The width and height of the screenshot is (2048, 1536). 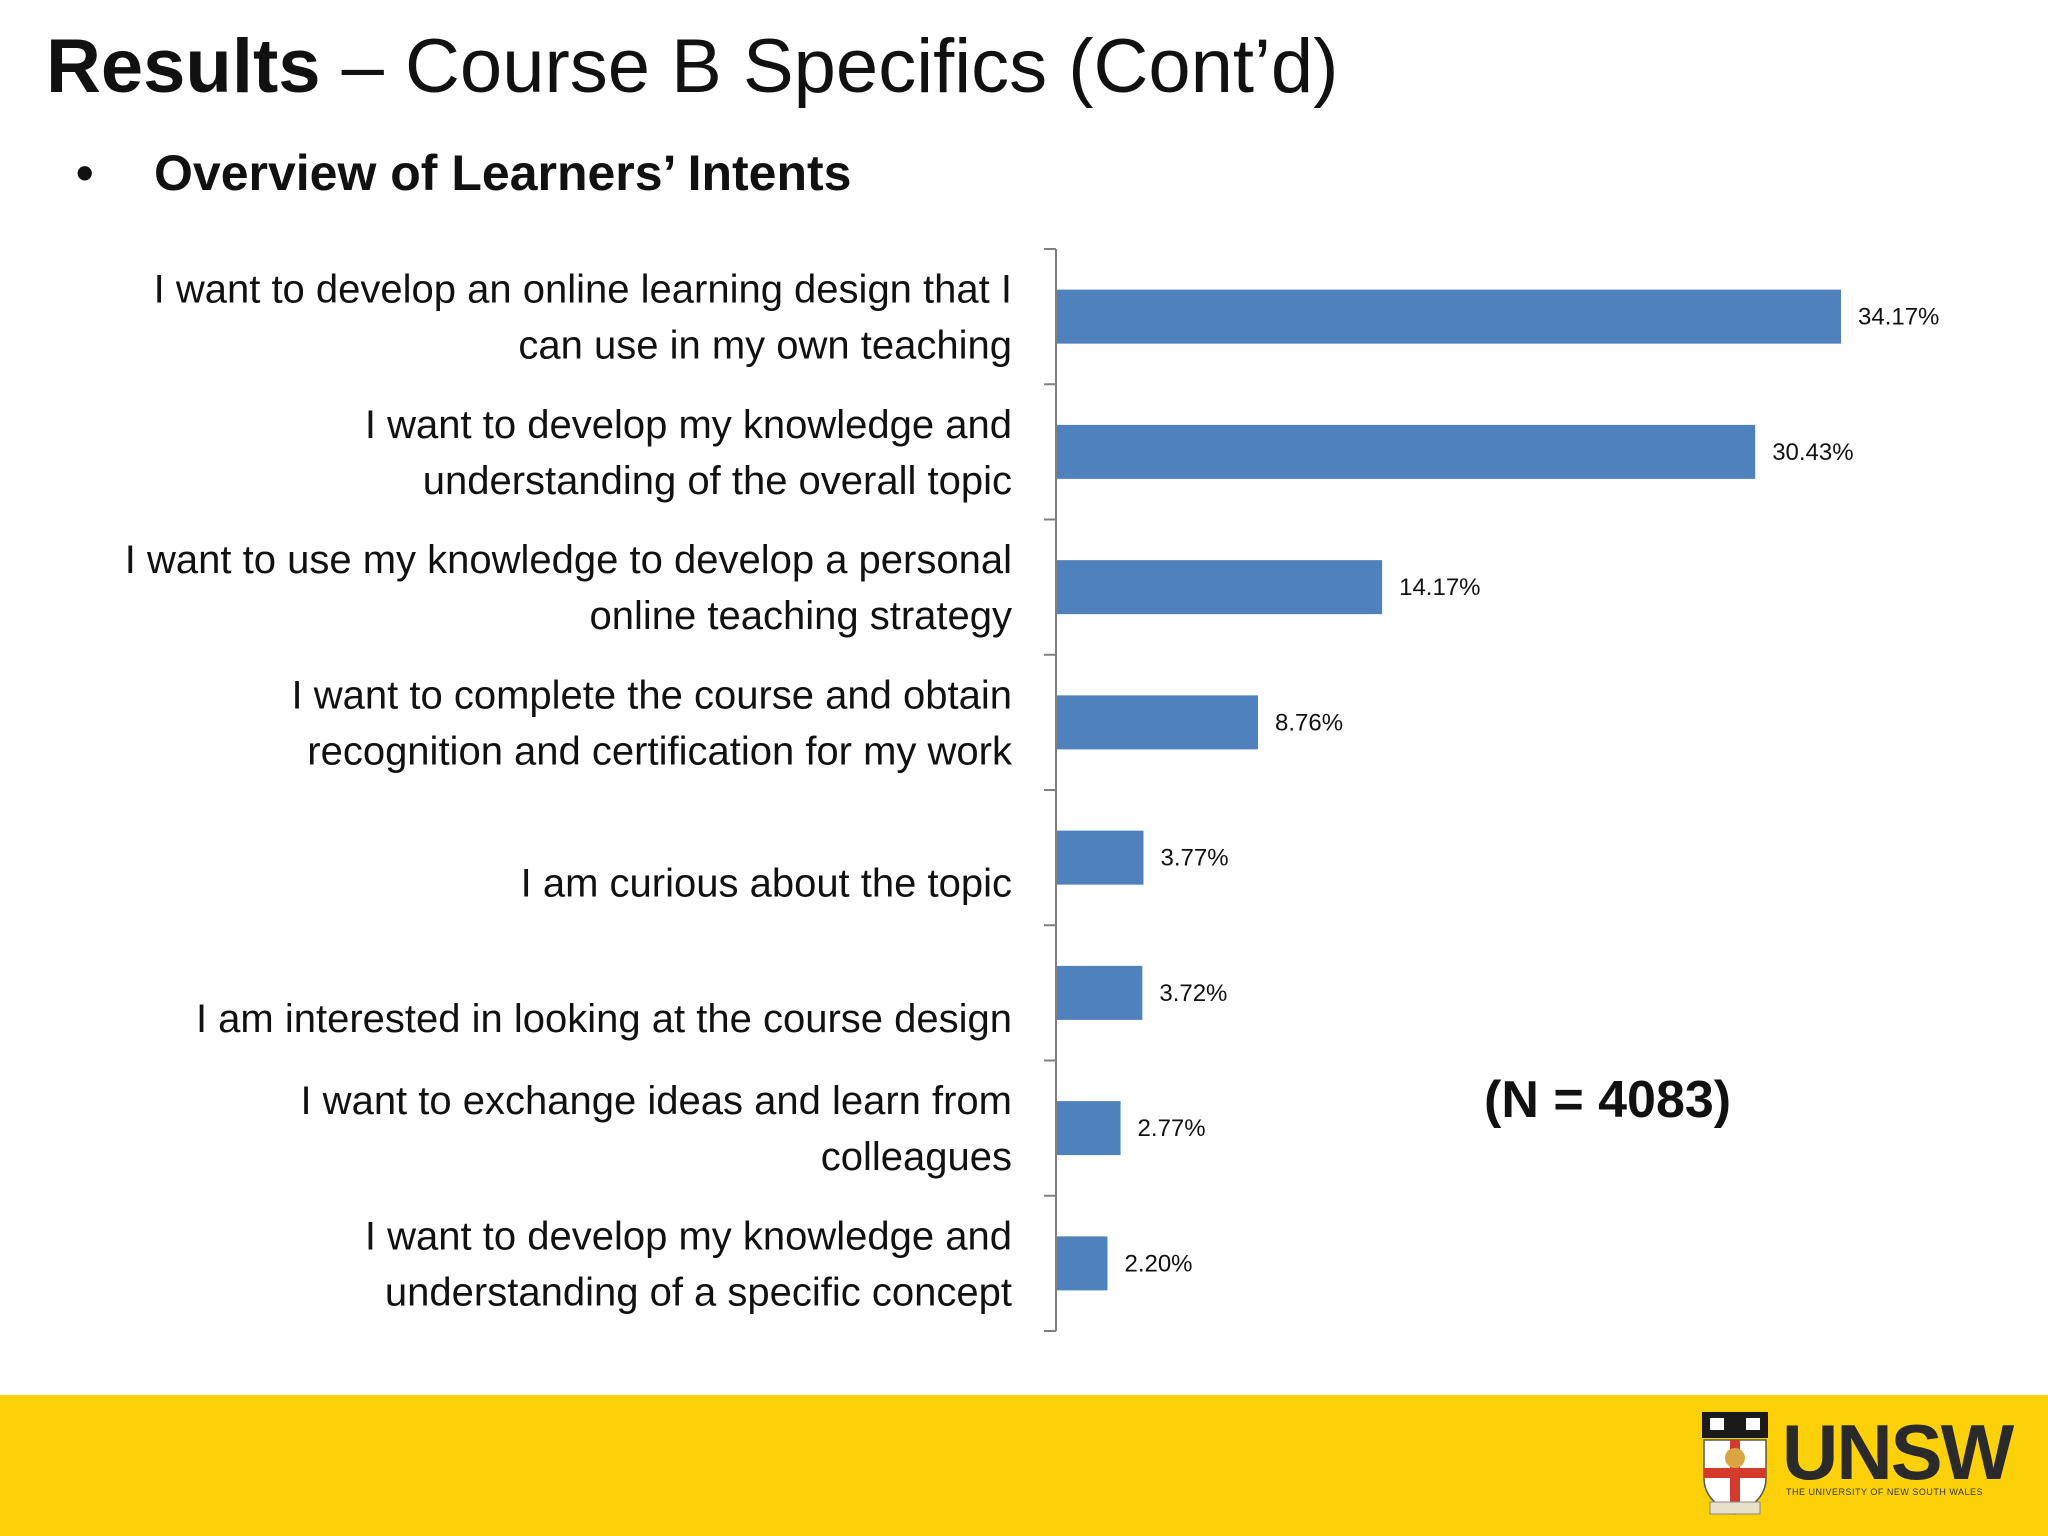 What do you see at coordinates (1735, 1463) in the screenshot?
I see `unsw-crest-logo` at bounding box center [1735, 1463].